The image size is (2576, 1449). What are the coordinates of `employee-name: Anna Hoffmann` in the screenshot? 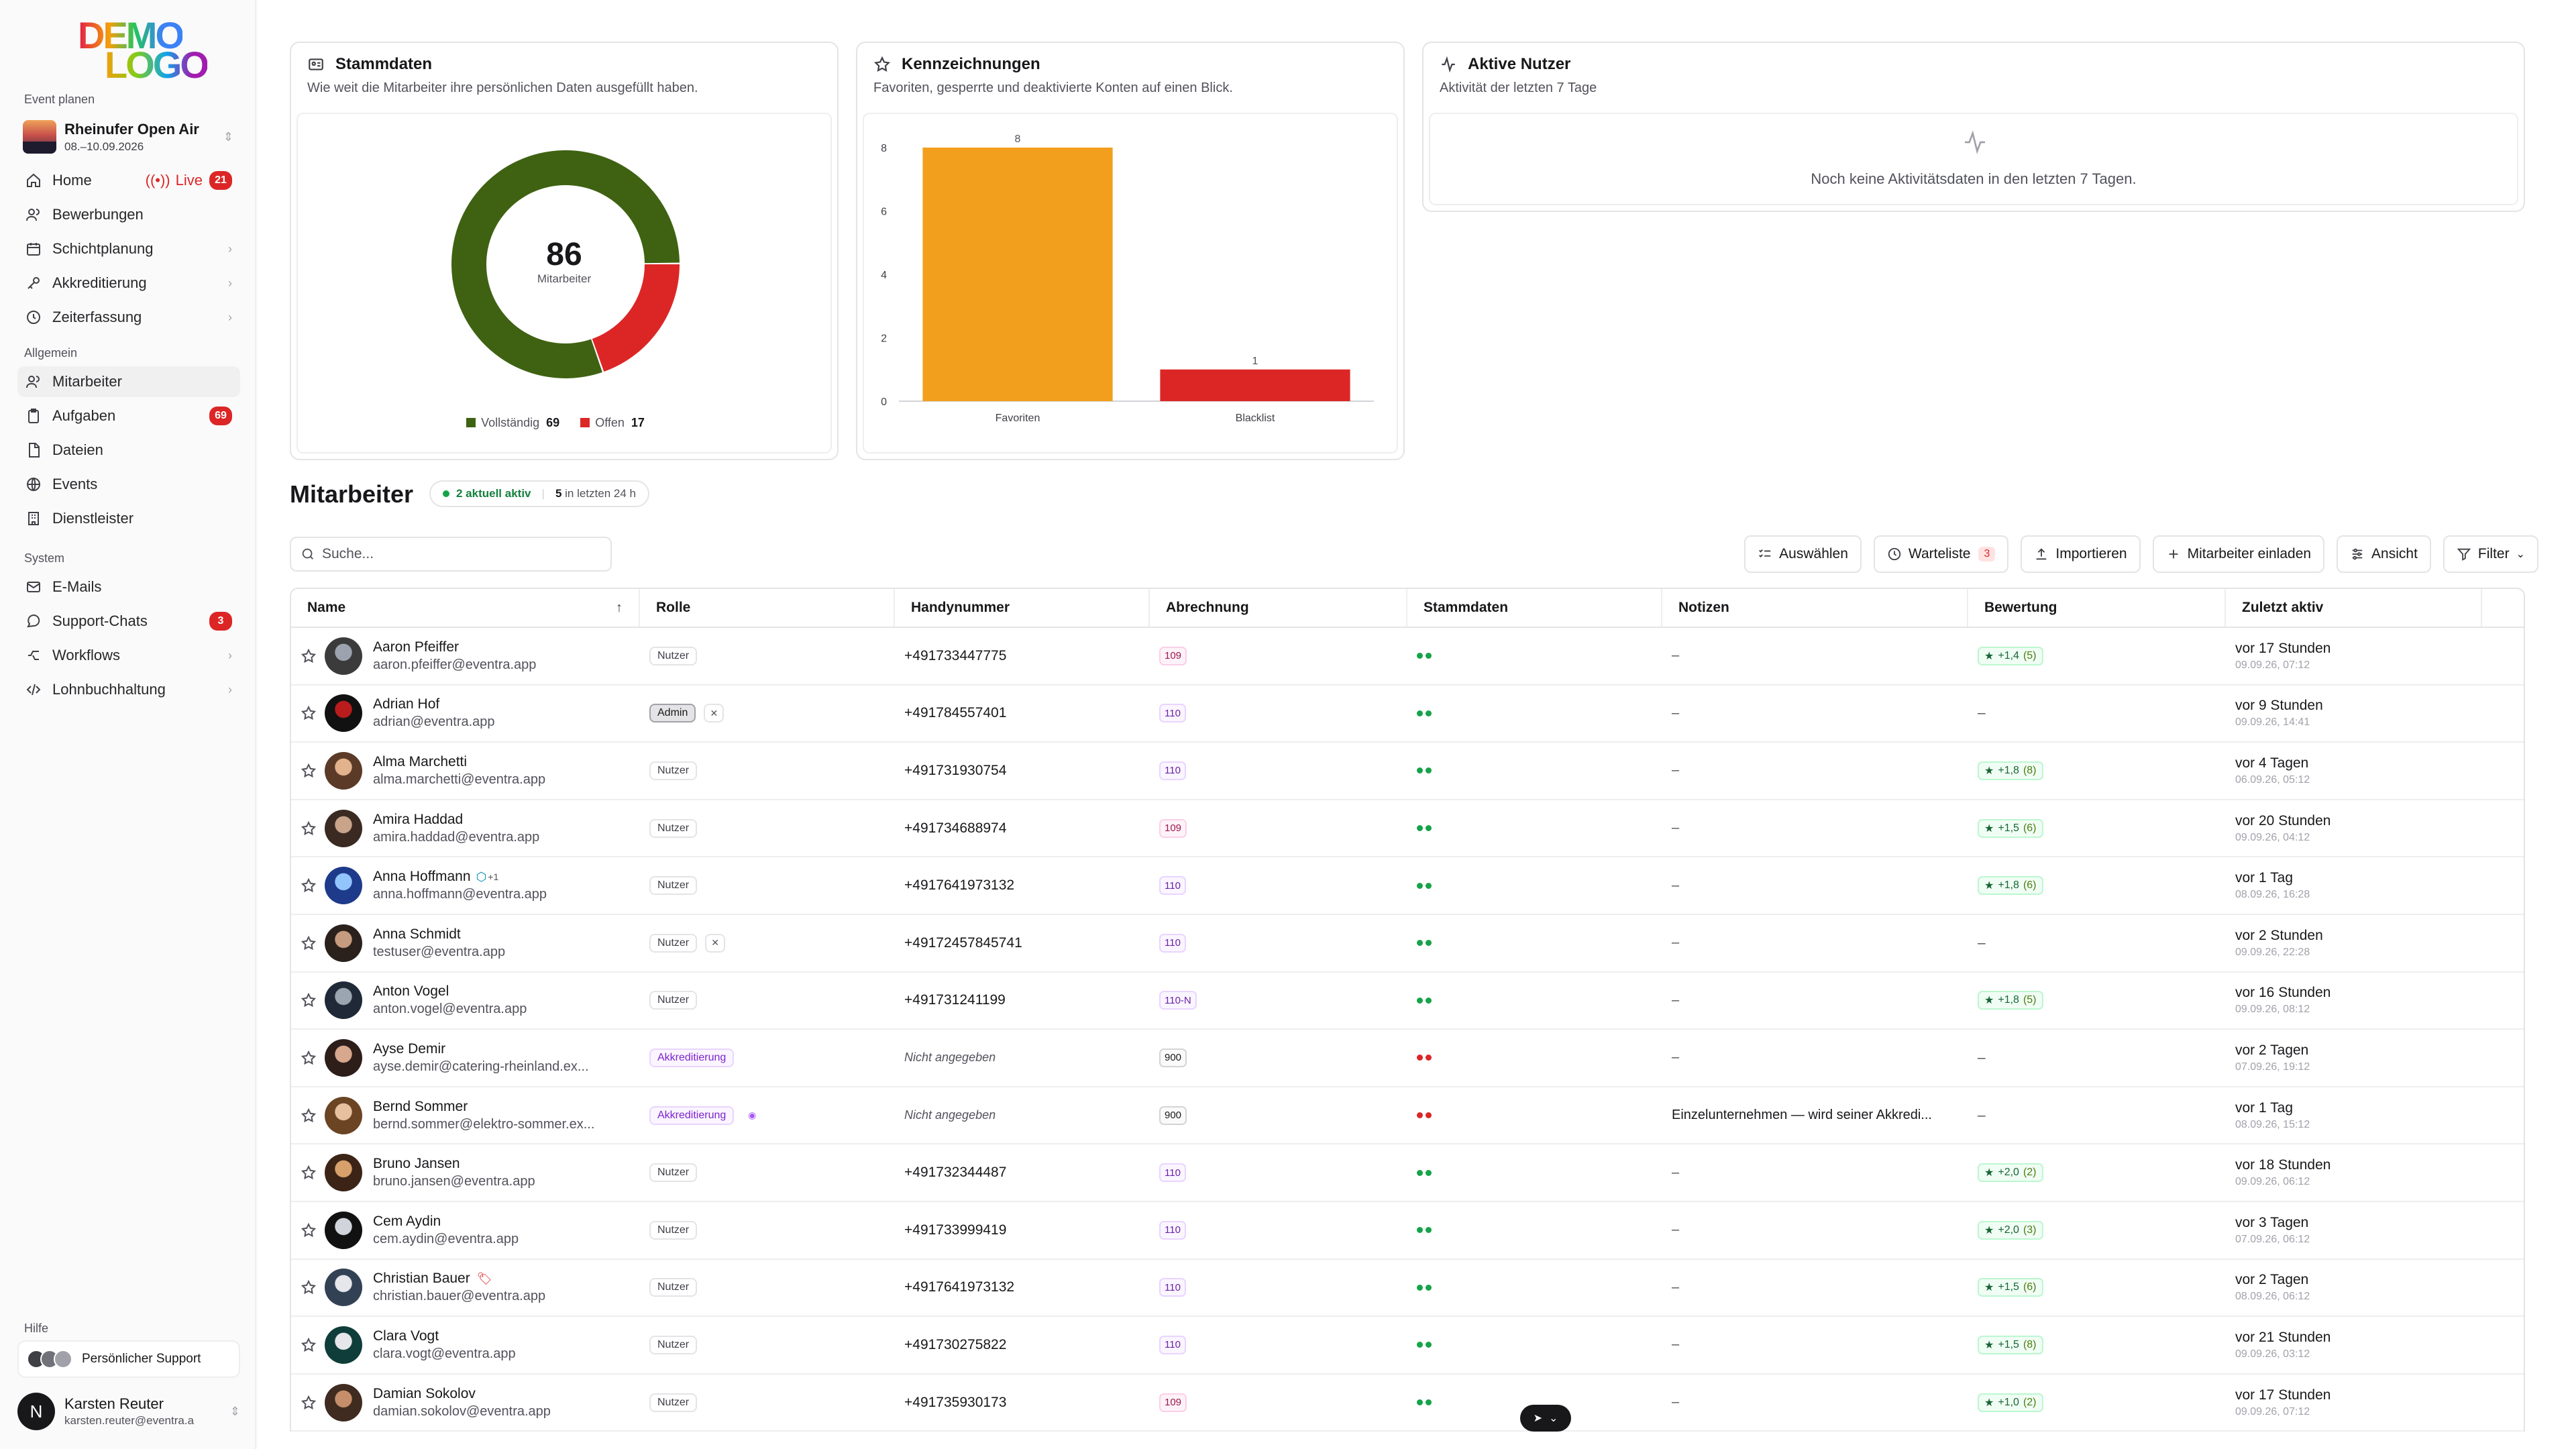 It's located at (422, 877).